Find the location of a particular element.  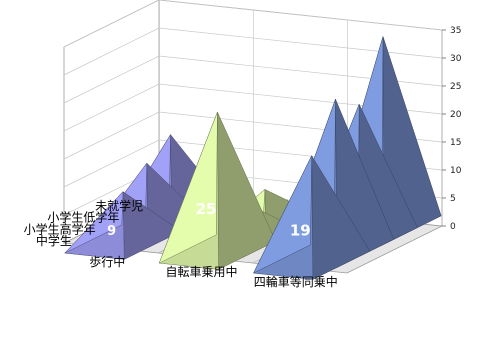

y-tick-label: 15 is located at coordinates (455, 143).